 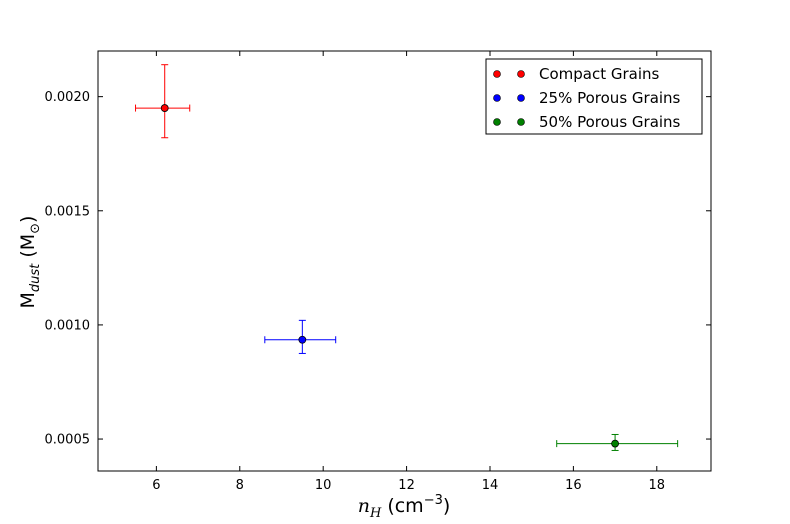 I want to click on x-axis-label-sub: H, so click(x=375, y=513).